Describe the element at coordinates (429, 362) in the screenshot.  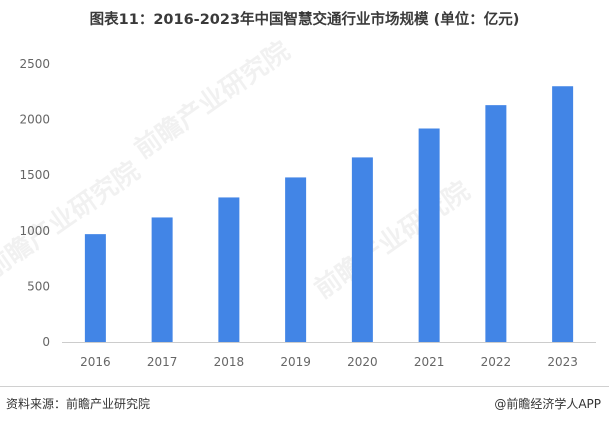
I see `x-tick-label: 2021` at that location.